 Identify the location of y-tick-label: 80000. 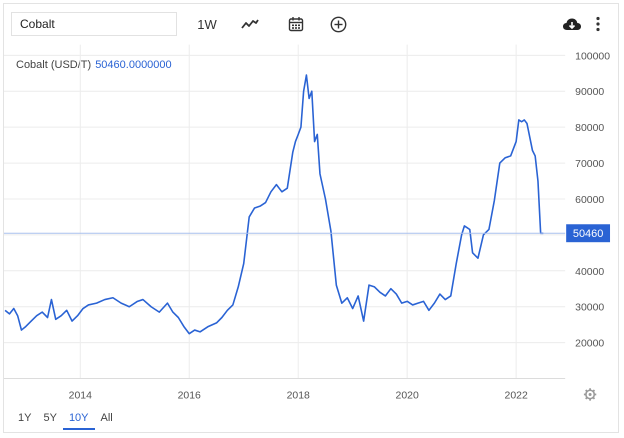
(589, 128).